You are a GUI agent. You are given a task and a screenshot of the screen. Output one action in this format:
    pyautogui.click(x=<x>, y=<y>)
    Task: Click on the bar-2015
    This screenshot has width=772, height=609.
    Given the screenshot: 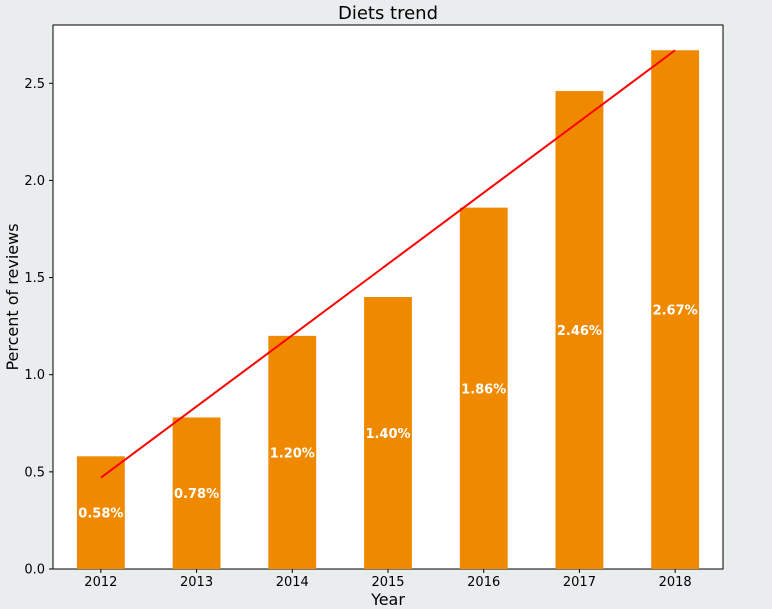 What is the action you would take?
    pyautogui.click(x=388, y=433)
    